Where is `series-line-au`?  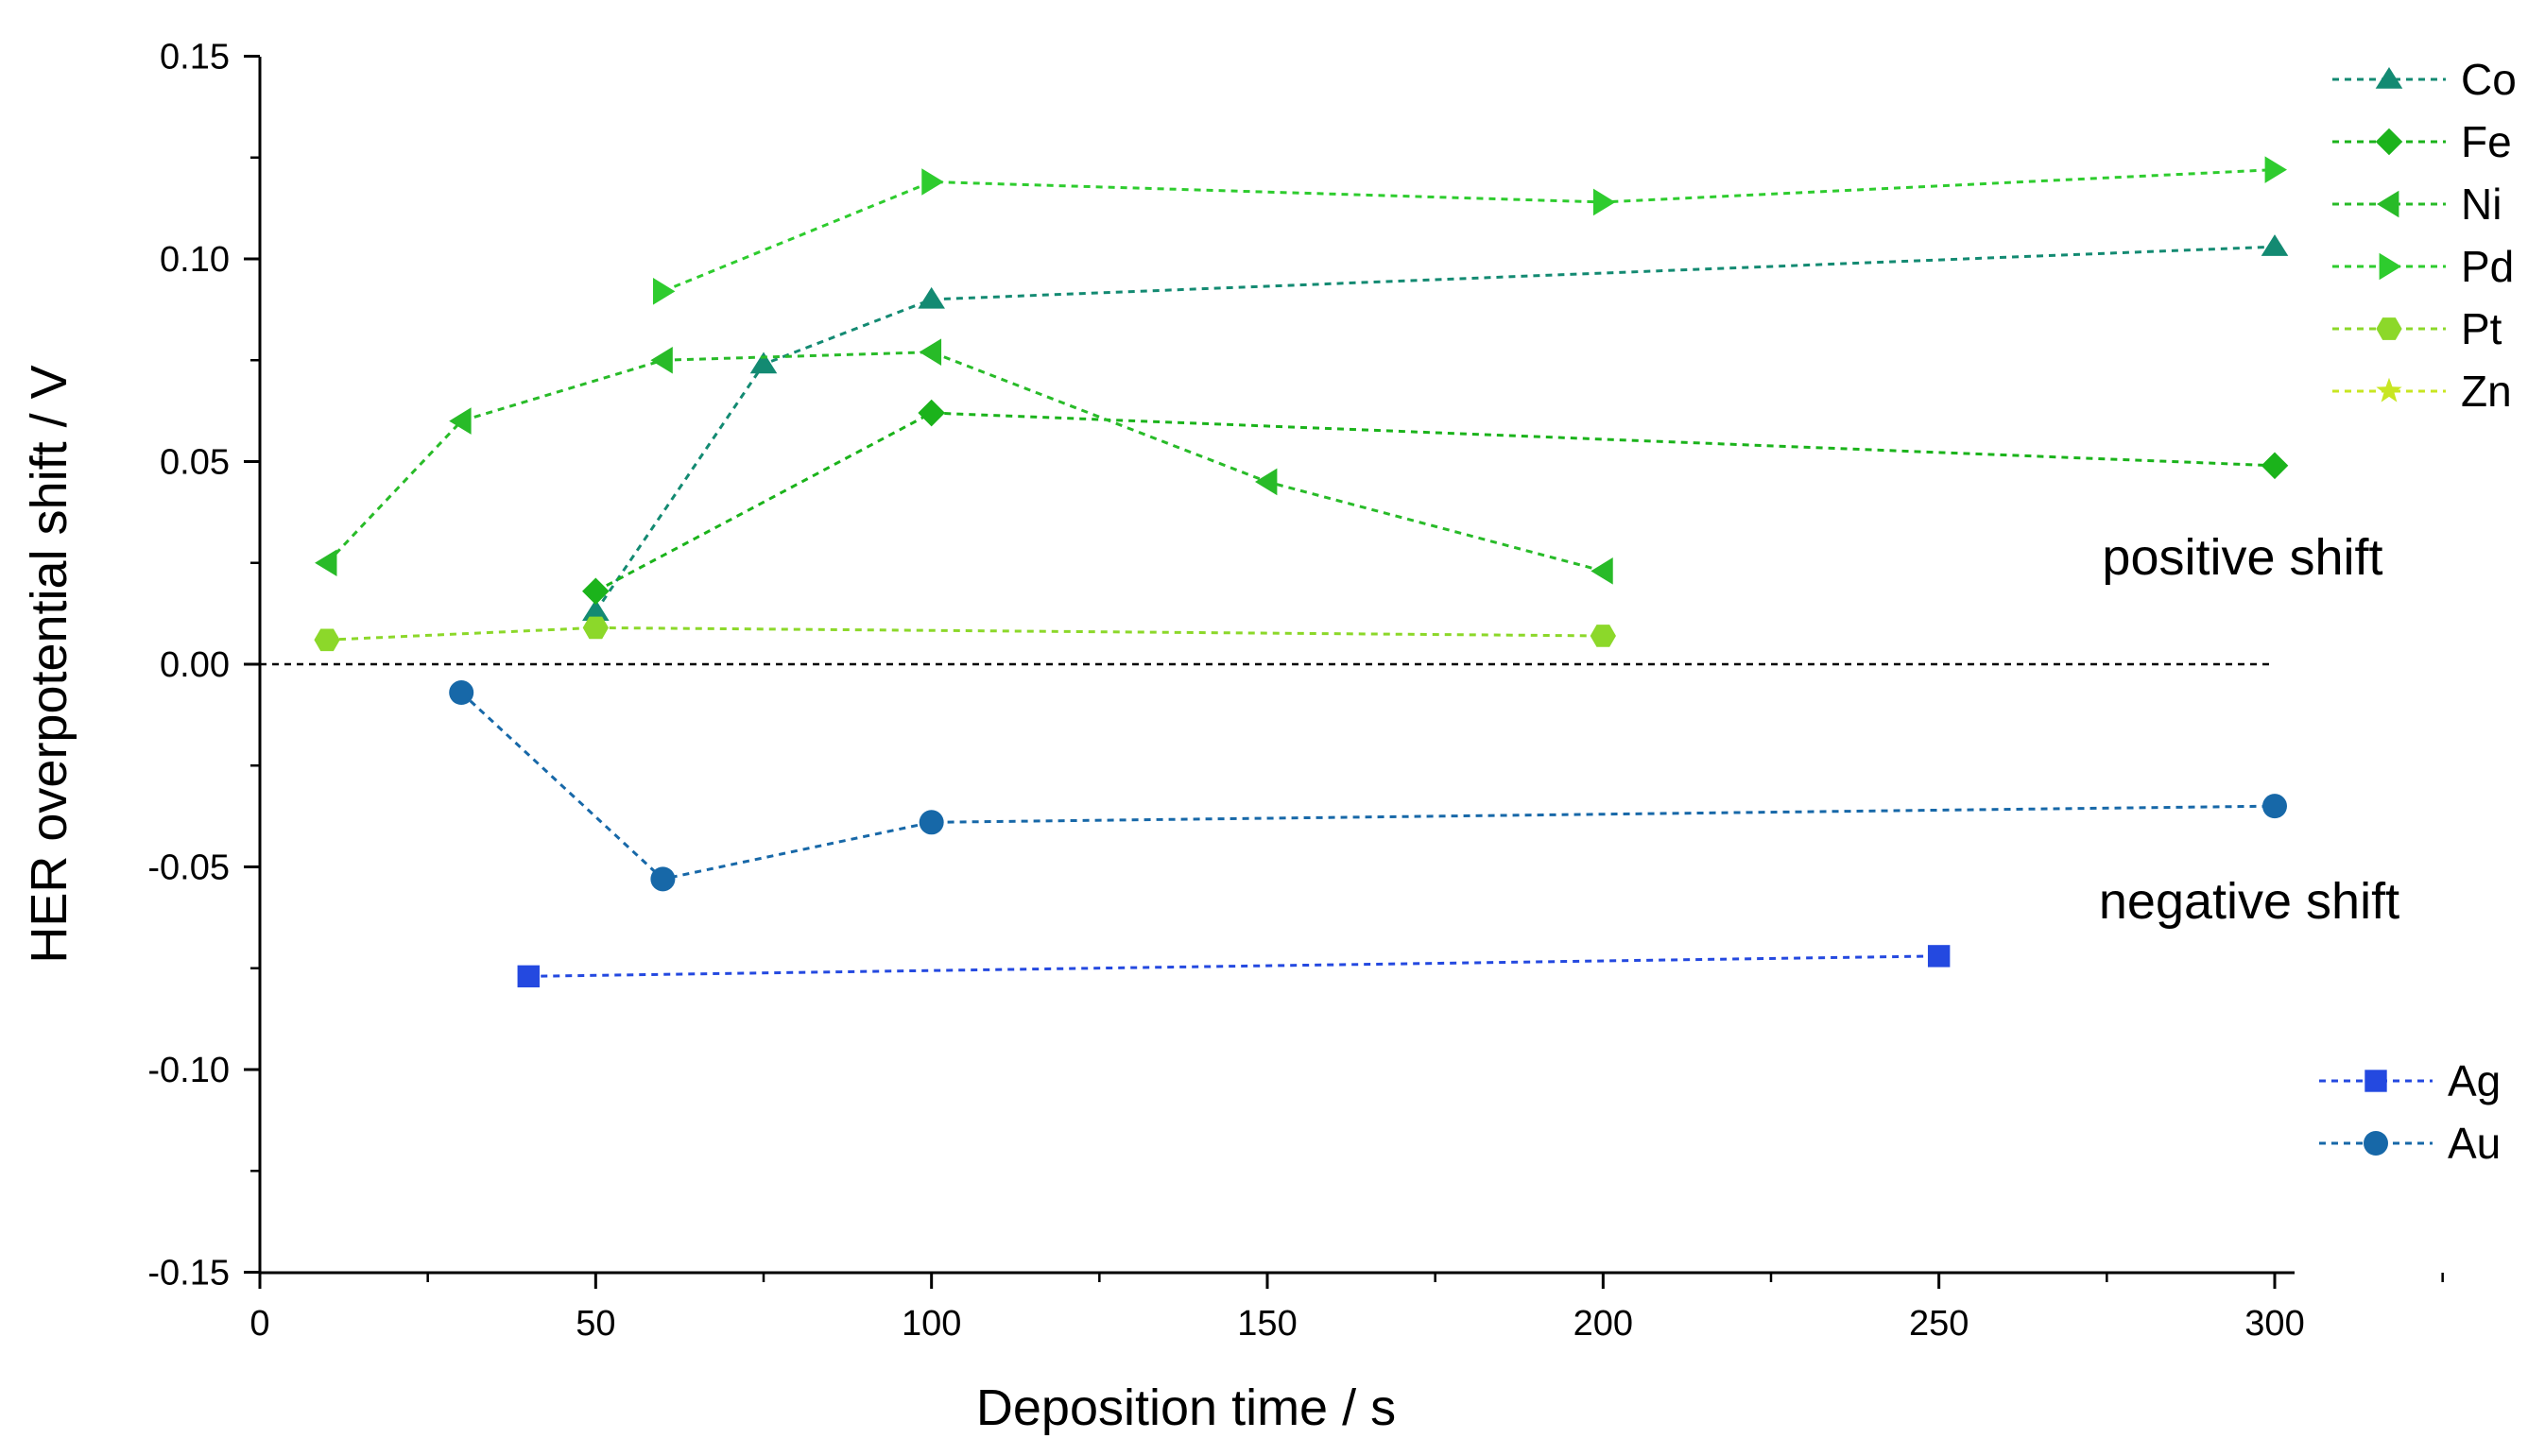 series-line-au is located at coordinates (1368, 786).